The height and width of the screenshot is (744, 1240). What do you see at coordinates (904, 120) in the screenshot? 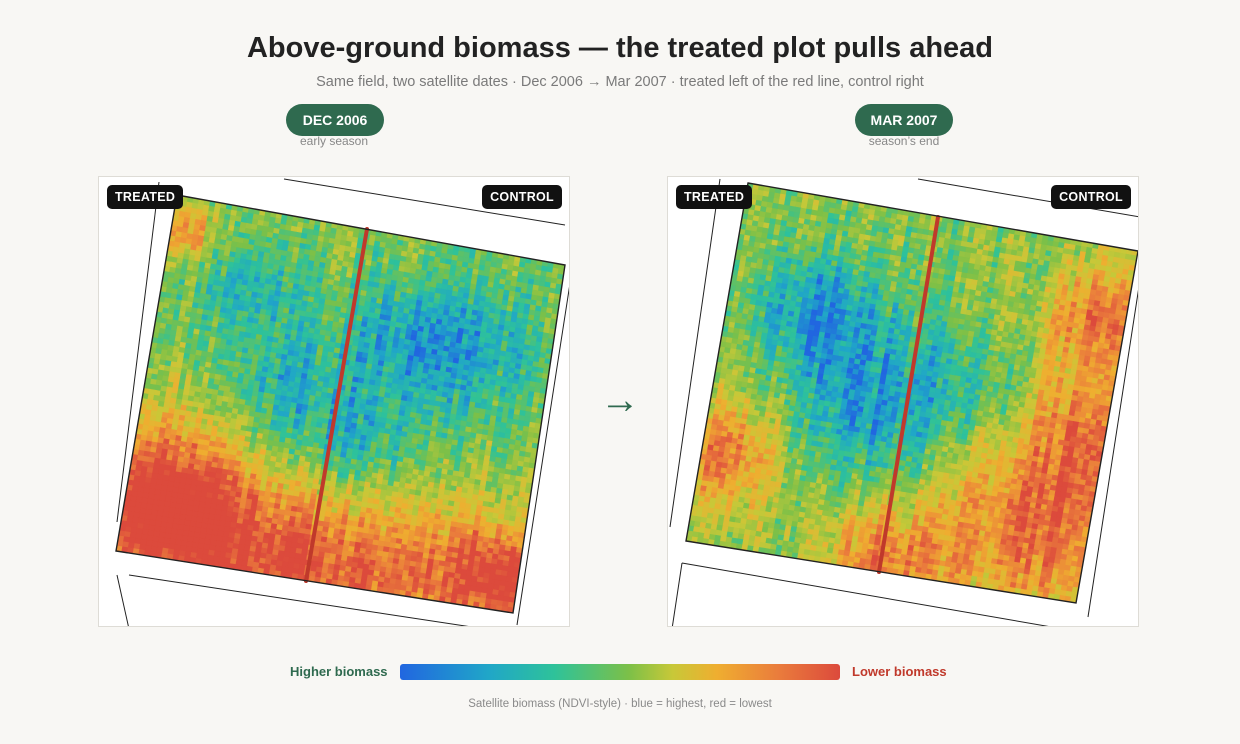
I see `date-pill-mar-2007: MAR 2007` at bounding box center [904, 120].